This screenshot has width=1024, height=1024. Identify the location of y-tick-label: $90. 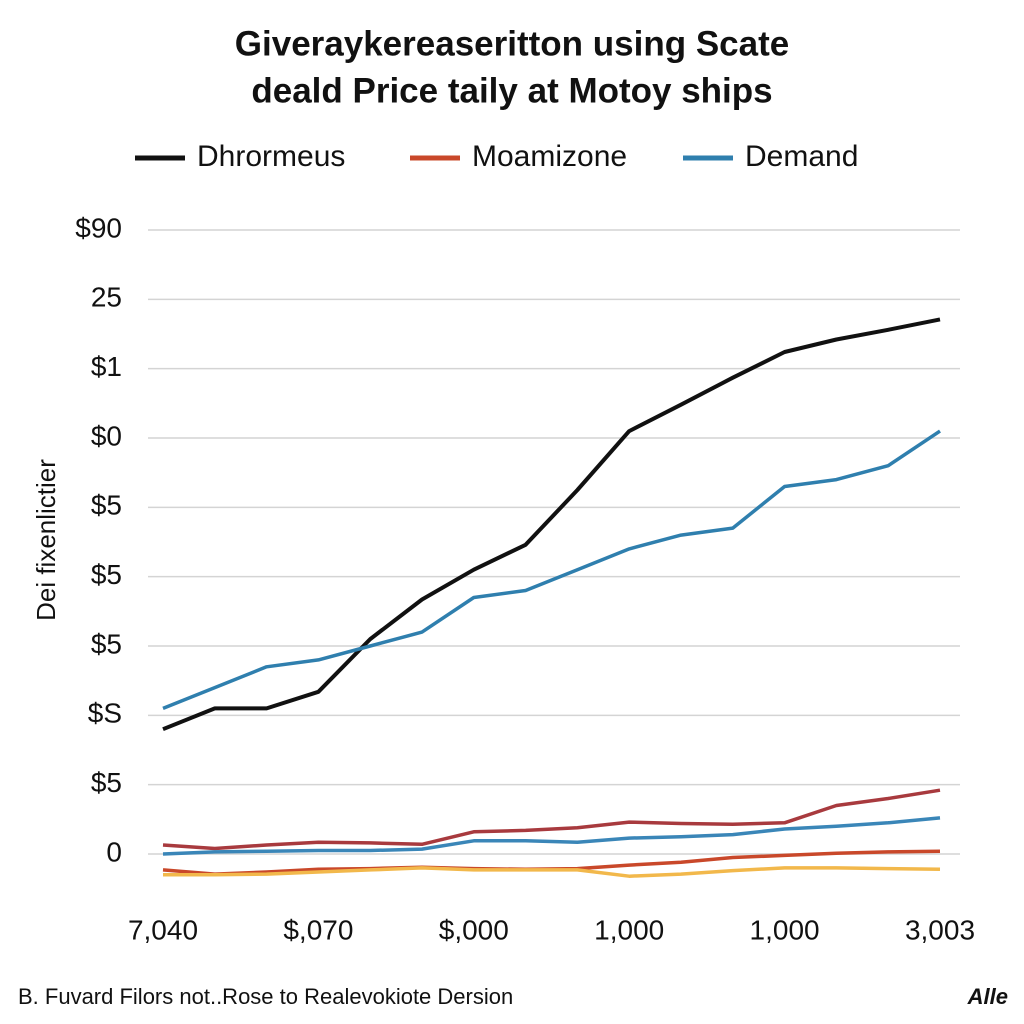
(98, 227).